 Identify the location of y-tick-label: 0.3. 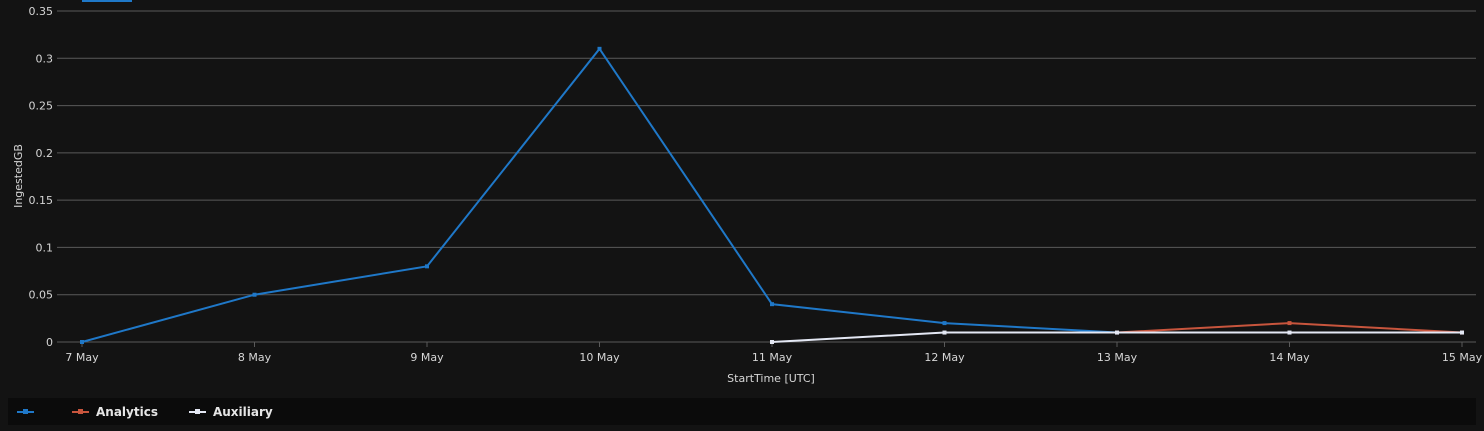
(45, 58).